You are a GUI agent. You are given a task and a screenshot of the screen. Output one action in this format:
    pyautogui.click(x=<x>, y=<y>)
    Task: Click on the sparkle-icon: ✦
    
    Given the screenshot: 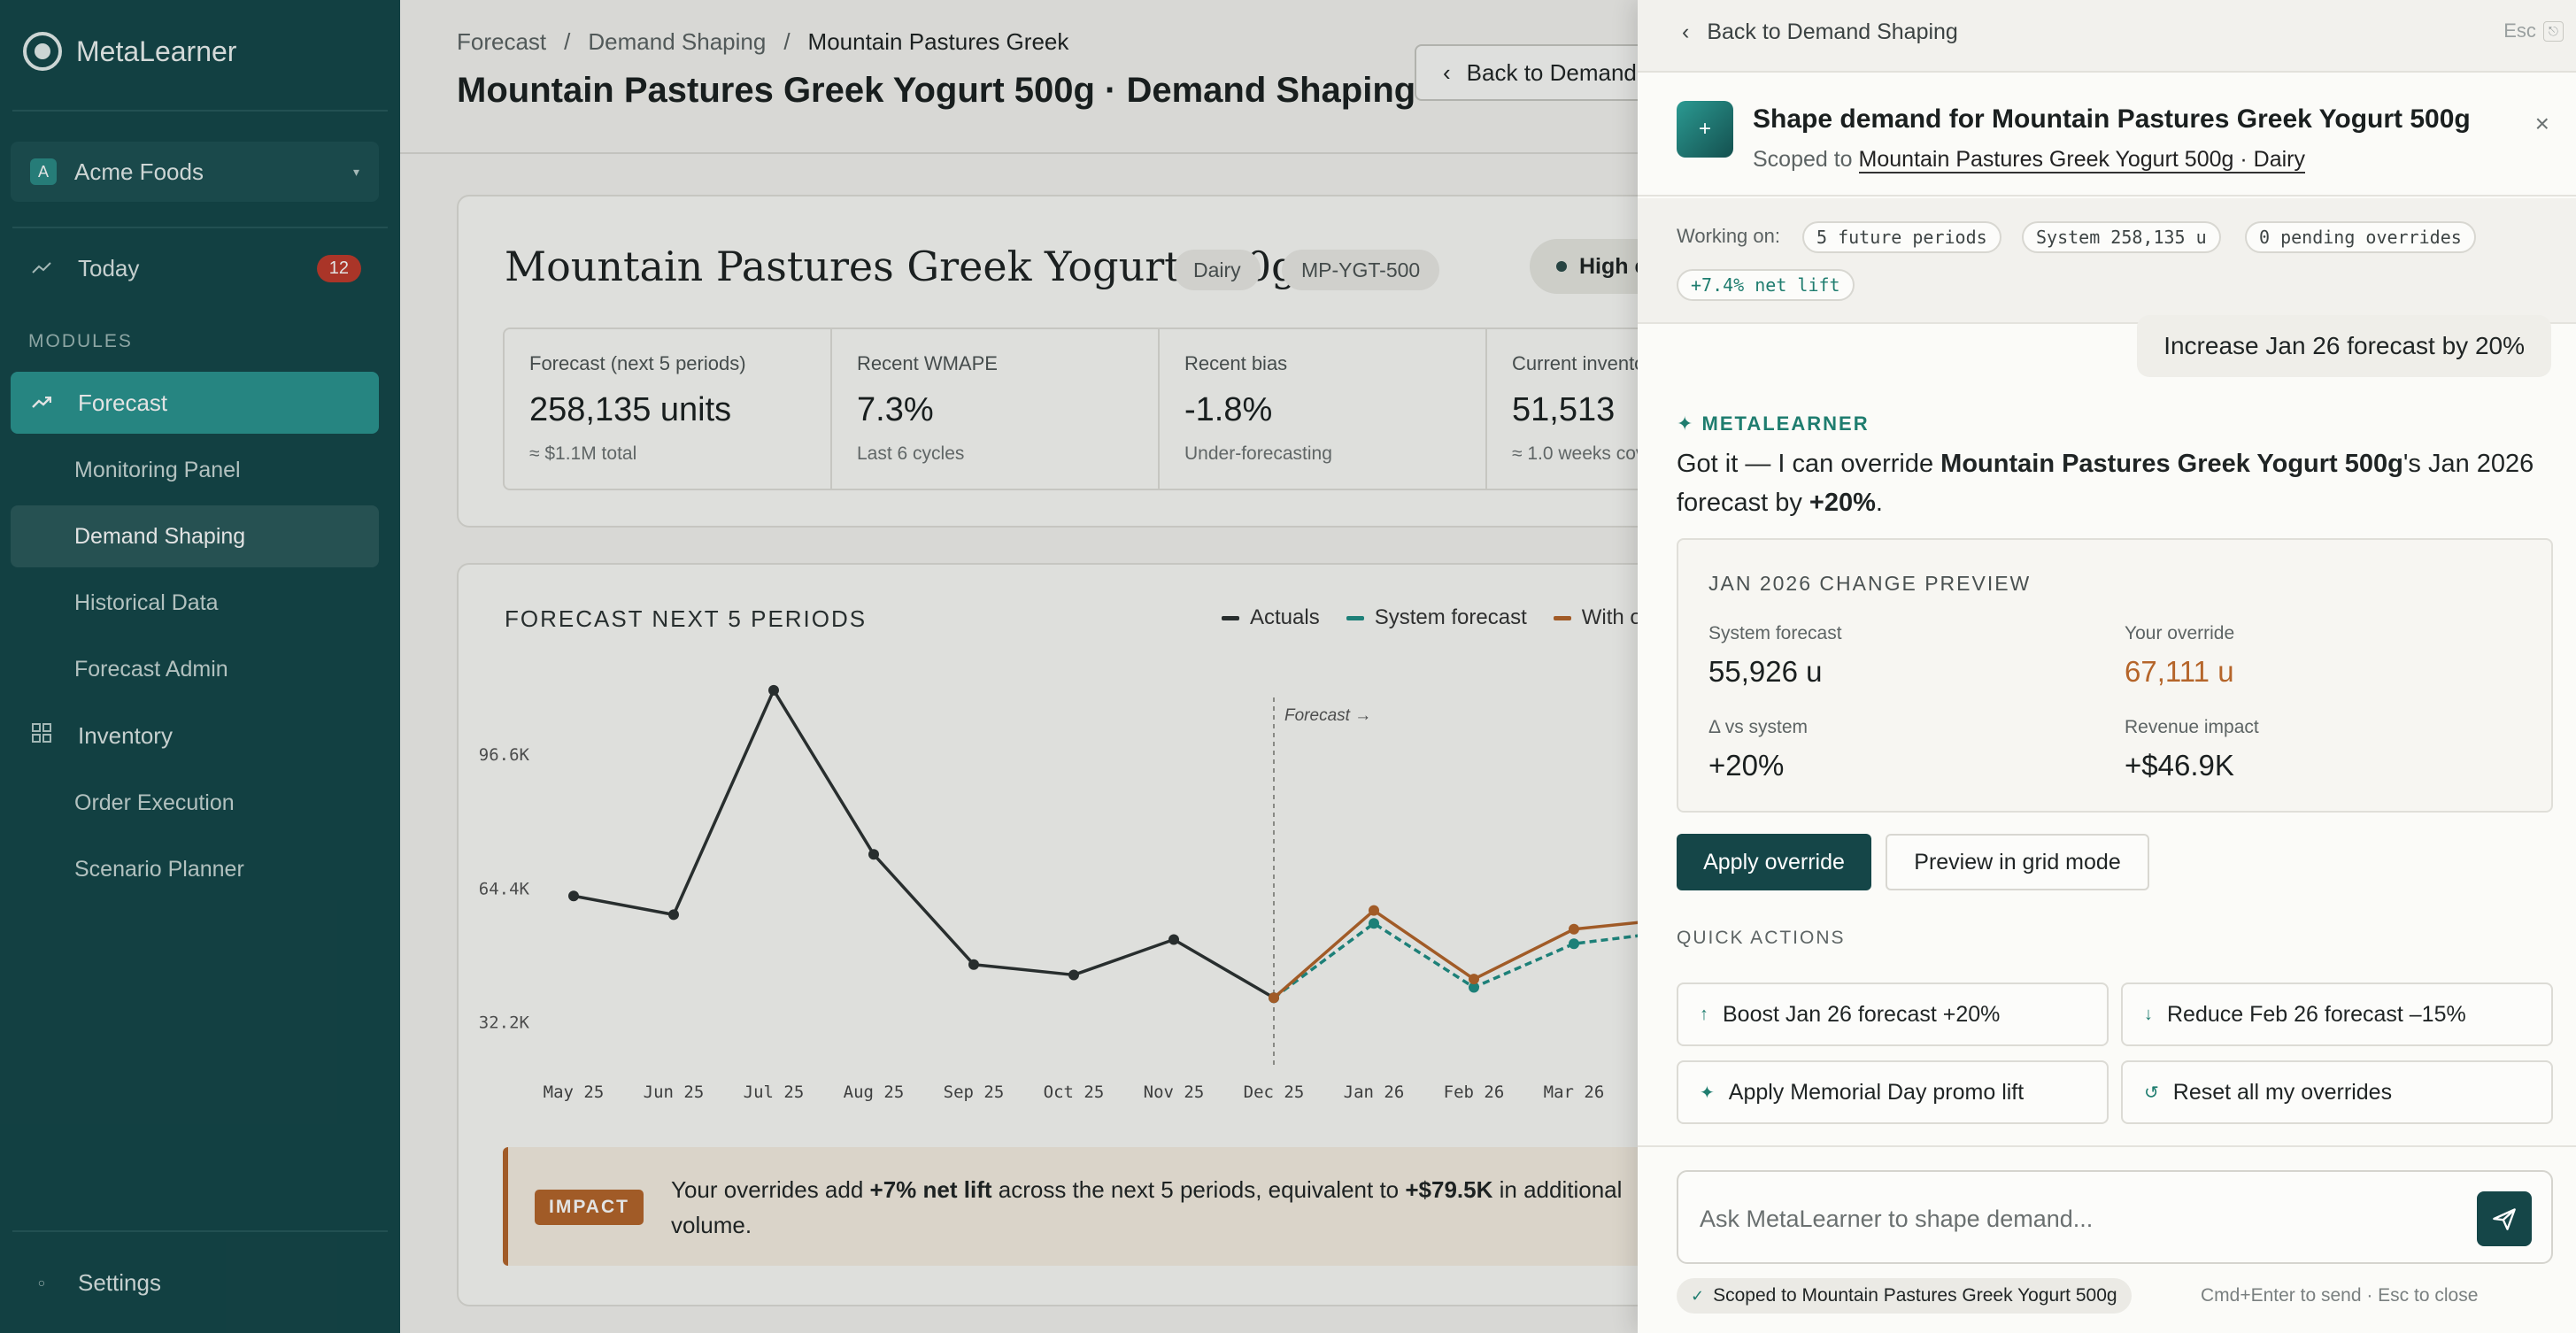 What is the action you would take?
    pyautogui.click(x=1707, y=1093)
    